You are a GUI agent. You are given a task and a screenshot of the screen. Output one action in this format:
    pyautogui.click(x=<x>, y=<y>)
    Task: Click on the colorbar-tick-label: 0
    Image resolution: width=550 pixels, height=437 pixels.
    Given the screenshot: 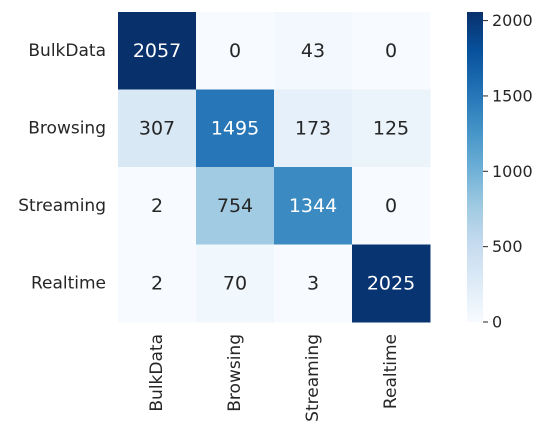 What is the action you would take?
    pyautogui.click(x=497, y=322)
    